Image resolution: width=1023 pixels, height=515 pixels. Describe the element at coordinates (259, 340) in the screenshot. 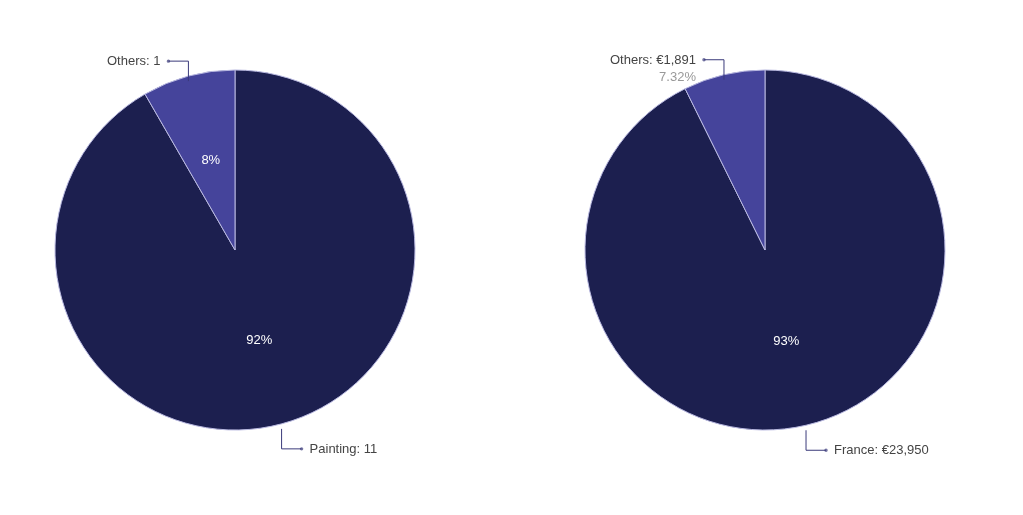

I see `text: 92%` at that location.